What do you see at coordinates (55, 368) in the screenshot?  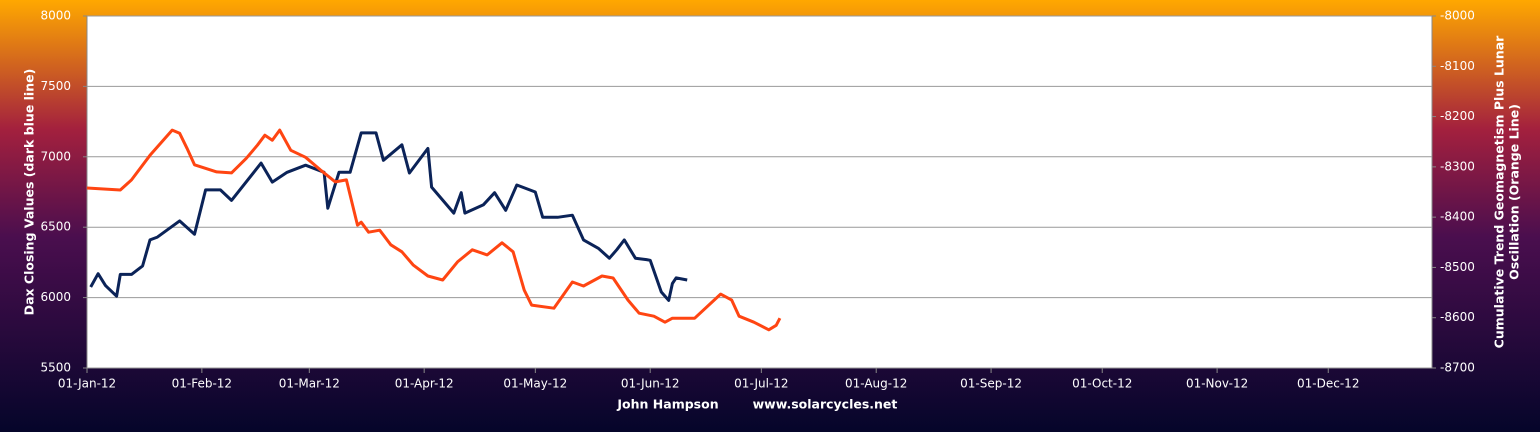 I see `y-tick-label: 5500` at bounding box center [55, 368].